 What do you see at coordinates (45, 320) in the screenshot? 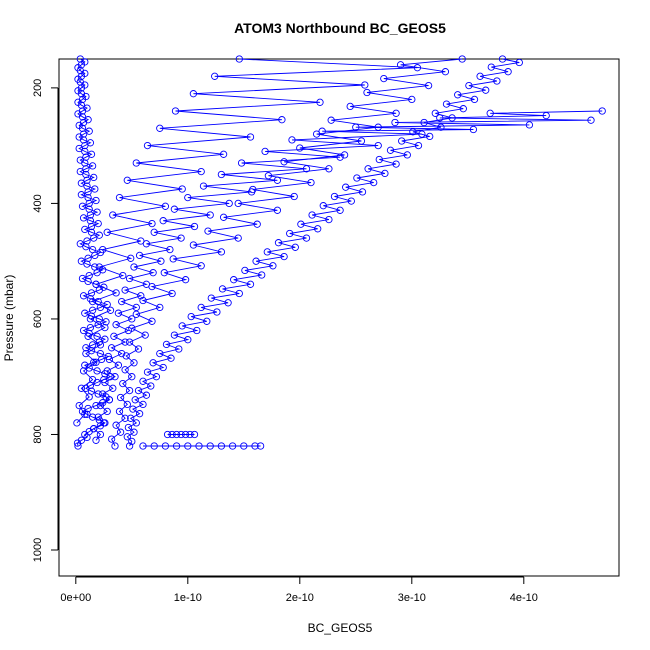
I see `y-axis: 200 400 600 800 1000` at bounding box center [45, 320].